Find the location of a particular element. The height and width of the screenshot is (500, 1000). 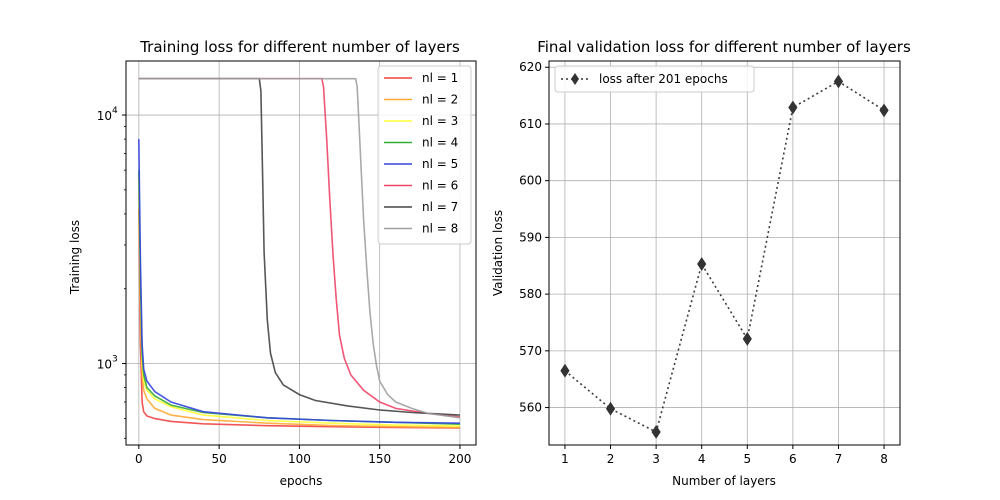

validation-x-tick-label: 4 is located at coordinates (702, 459).